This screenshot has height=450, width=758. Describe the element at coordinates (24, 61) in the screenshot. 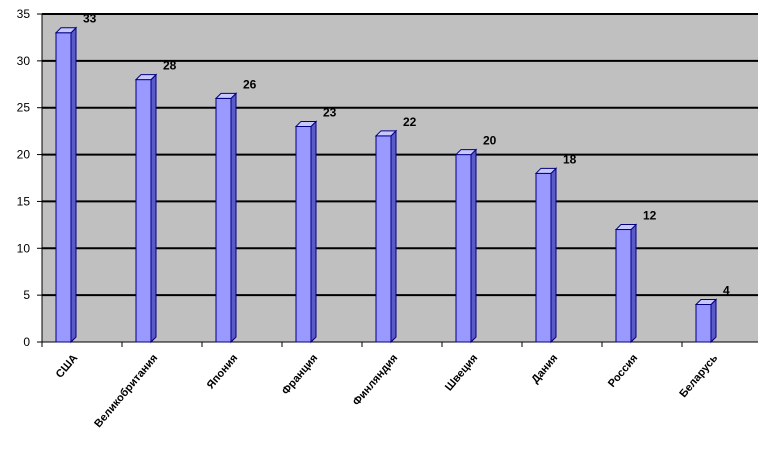

I see `y-tick-label: 30` at that location.